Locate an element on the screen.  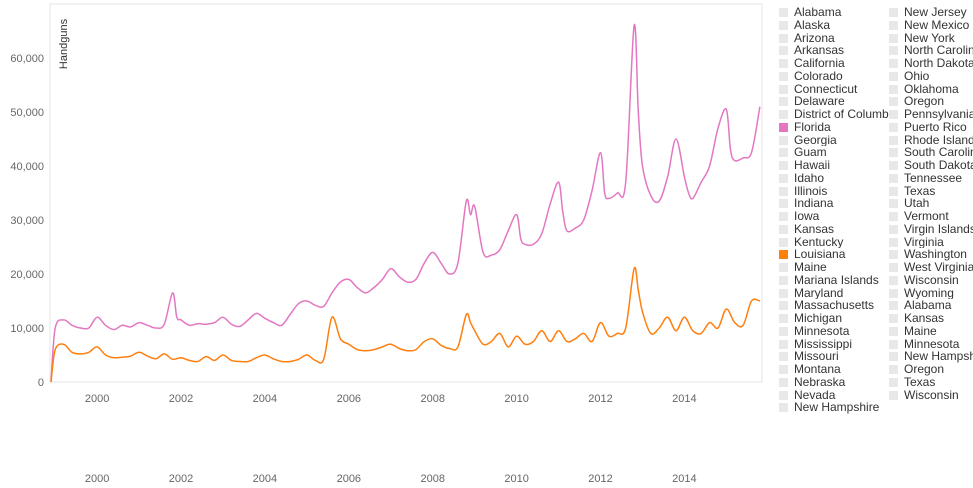
legend-item: North Carolina is located at coordinates (931, 50).